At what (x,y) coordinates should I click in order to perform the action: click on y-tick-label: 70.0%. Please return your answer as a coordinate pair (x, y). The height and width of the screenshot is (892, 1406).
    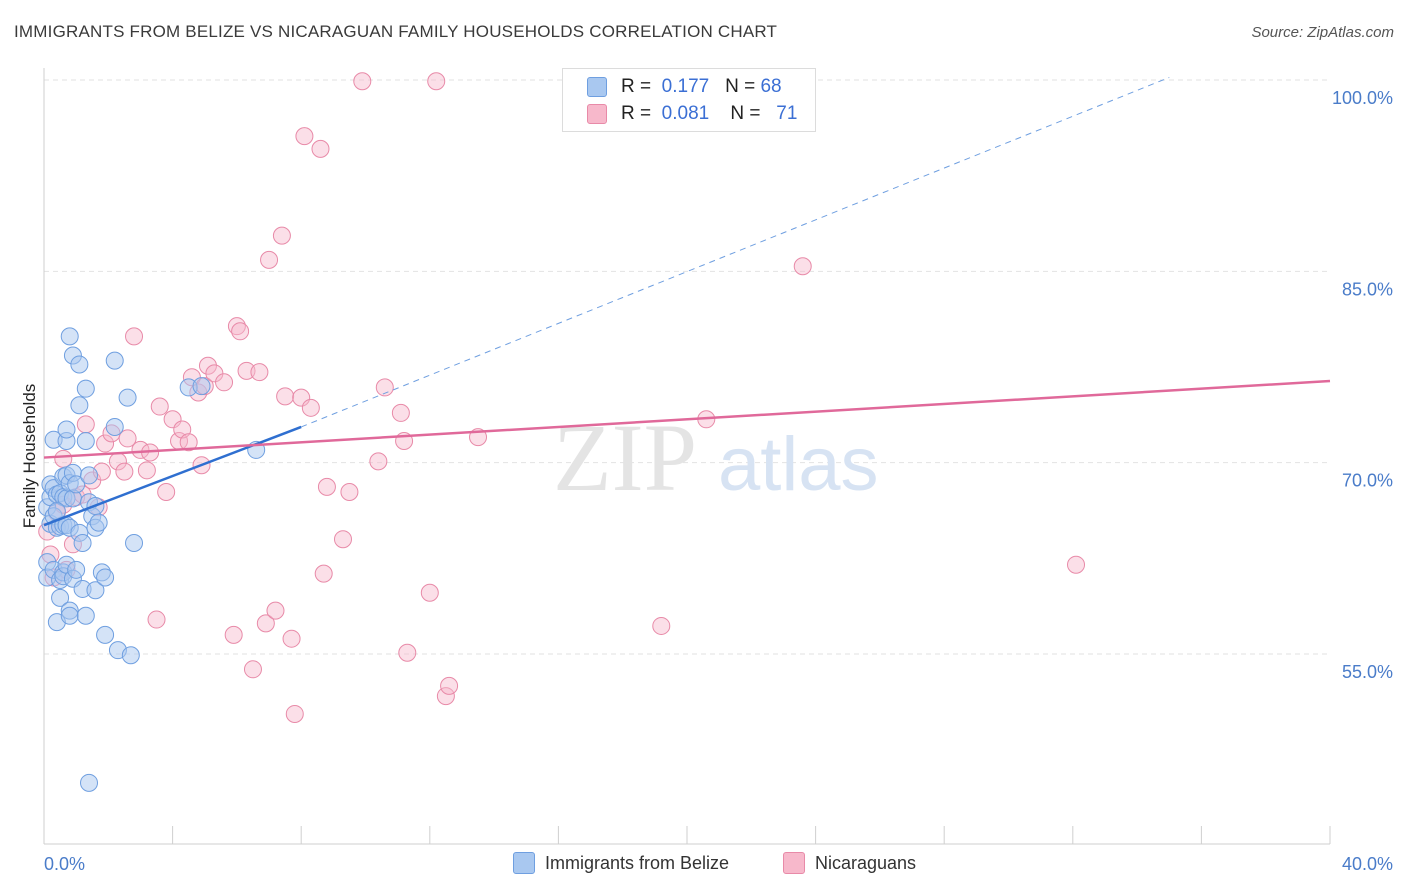
    Looking at the image, I should click on (1367, 481).